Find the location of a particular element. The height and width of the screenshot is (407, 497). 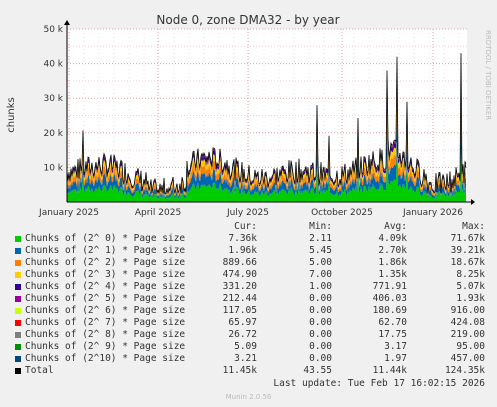

legend-name: Chunks of (2^ 6) * Page size is located at coordinates (105, 310).